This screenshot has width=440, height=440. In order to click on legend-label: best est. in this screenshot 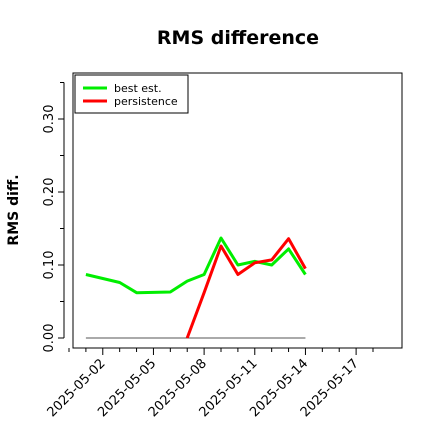, I will do `click(138, 88)`.